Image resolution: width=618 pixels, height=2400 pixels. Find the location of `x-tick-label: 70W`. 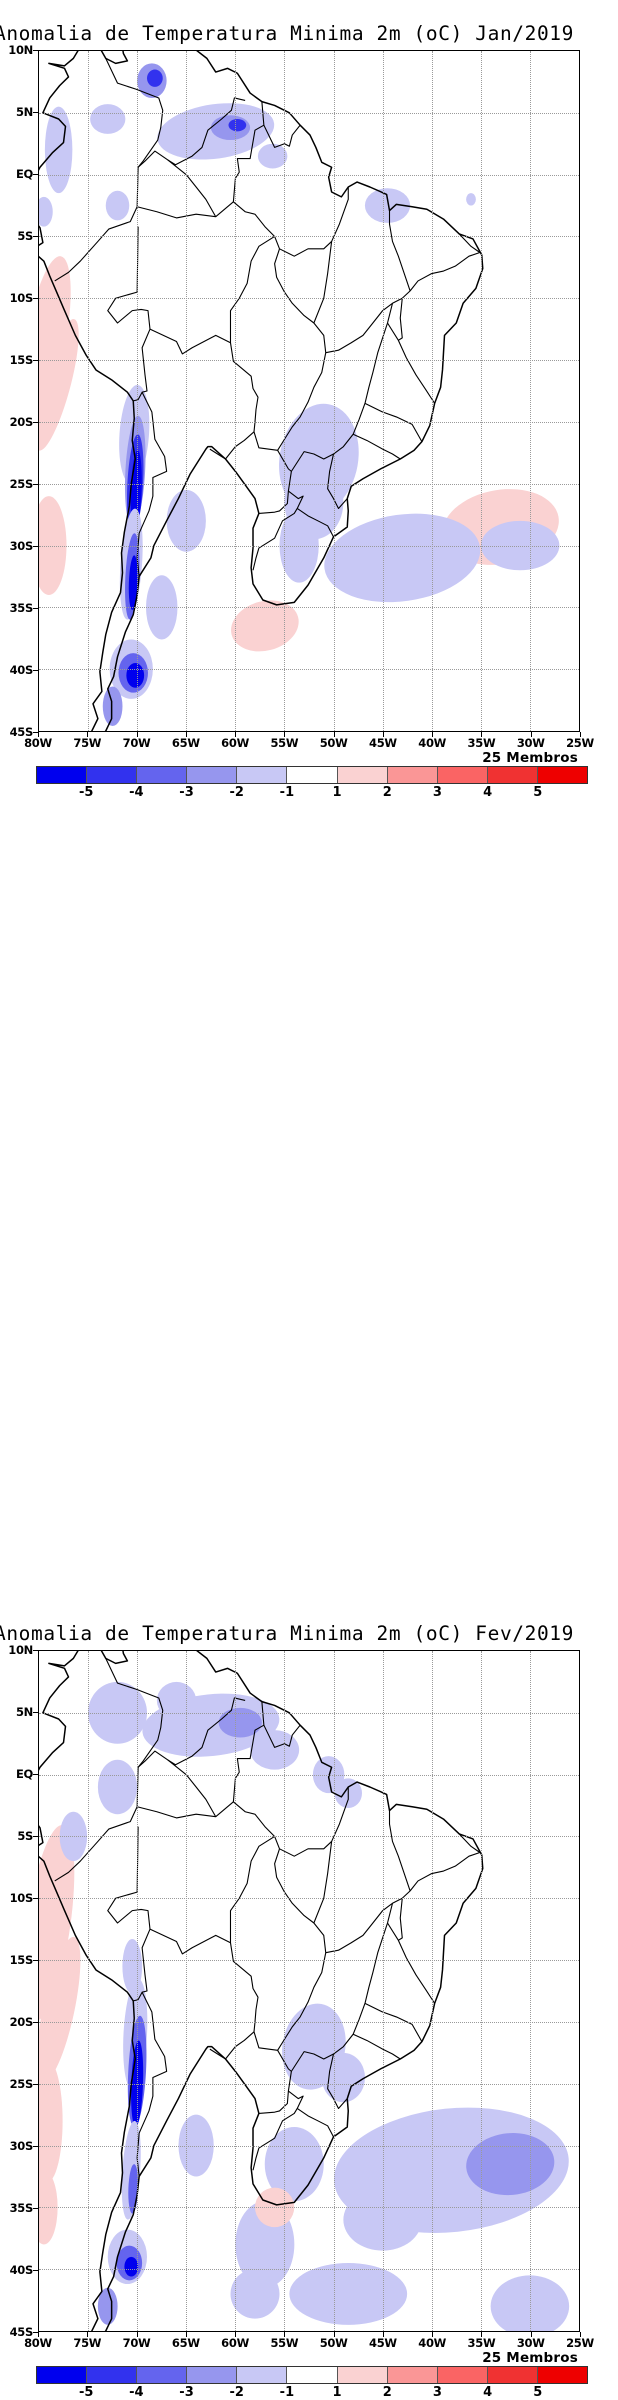

x-tick-label: 70W is located at coordinates (136, 2343).